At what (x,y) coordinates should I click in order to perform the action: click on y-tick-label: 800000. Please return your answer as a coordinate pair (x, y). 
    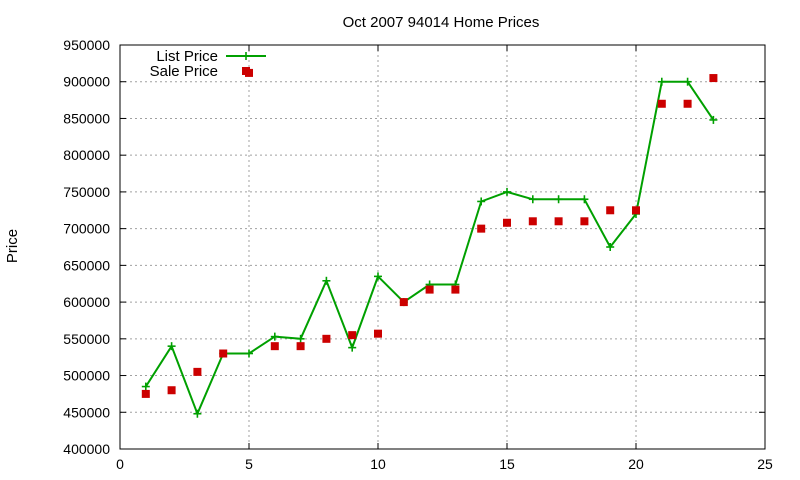
    Looking at the image, I should click on (86, 155).